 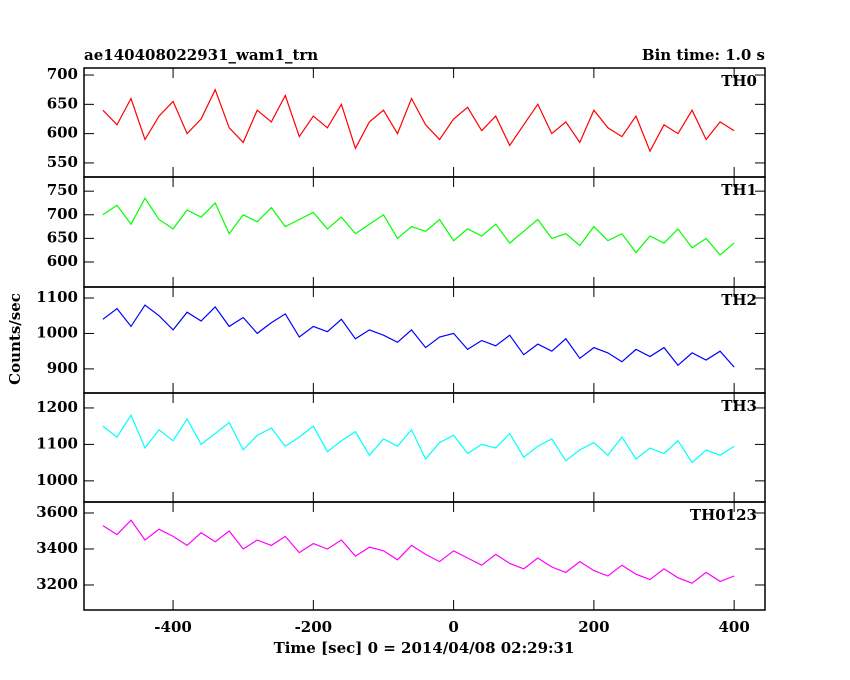 What do you see at coordinates (201, 55) in the screenshot?
I see `chart-title: ae140408022931_wam1_trn` at bounding box center [201, 55].